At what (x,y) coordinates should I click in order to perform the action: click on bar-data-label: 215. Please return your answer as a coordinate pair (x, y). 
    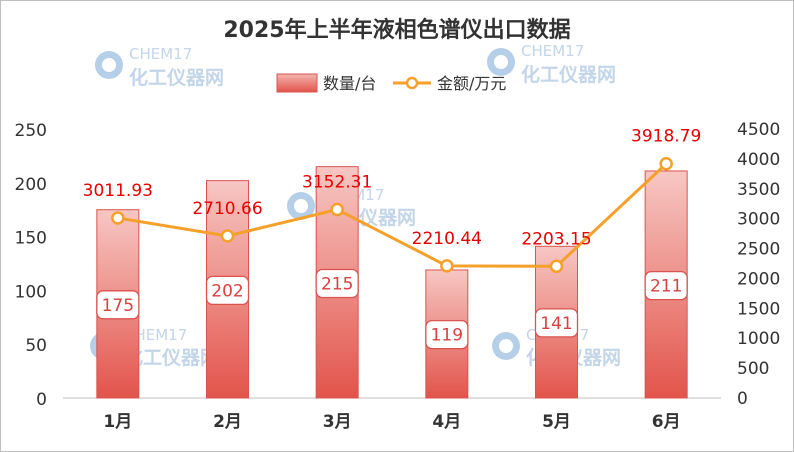
    Looking at the image, I should click on (337, 284).